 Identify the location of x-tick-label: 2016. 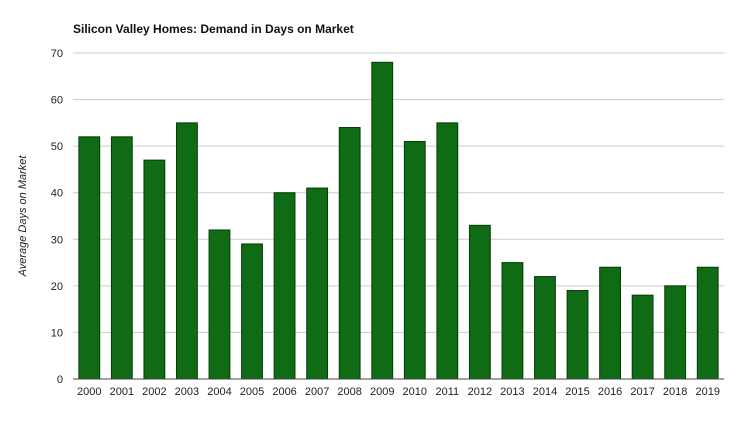
(610, 392).